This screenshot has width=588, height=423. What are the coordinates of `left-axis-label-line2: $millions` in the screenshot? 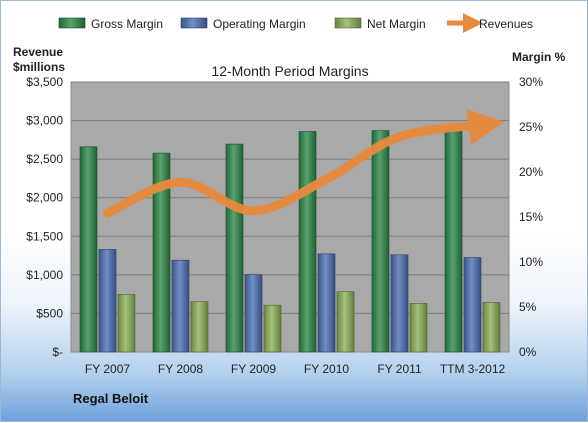 It's located at (39, 67).